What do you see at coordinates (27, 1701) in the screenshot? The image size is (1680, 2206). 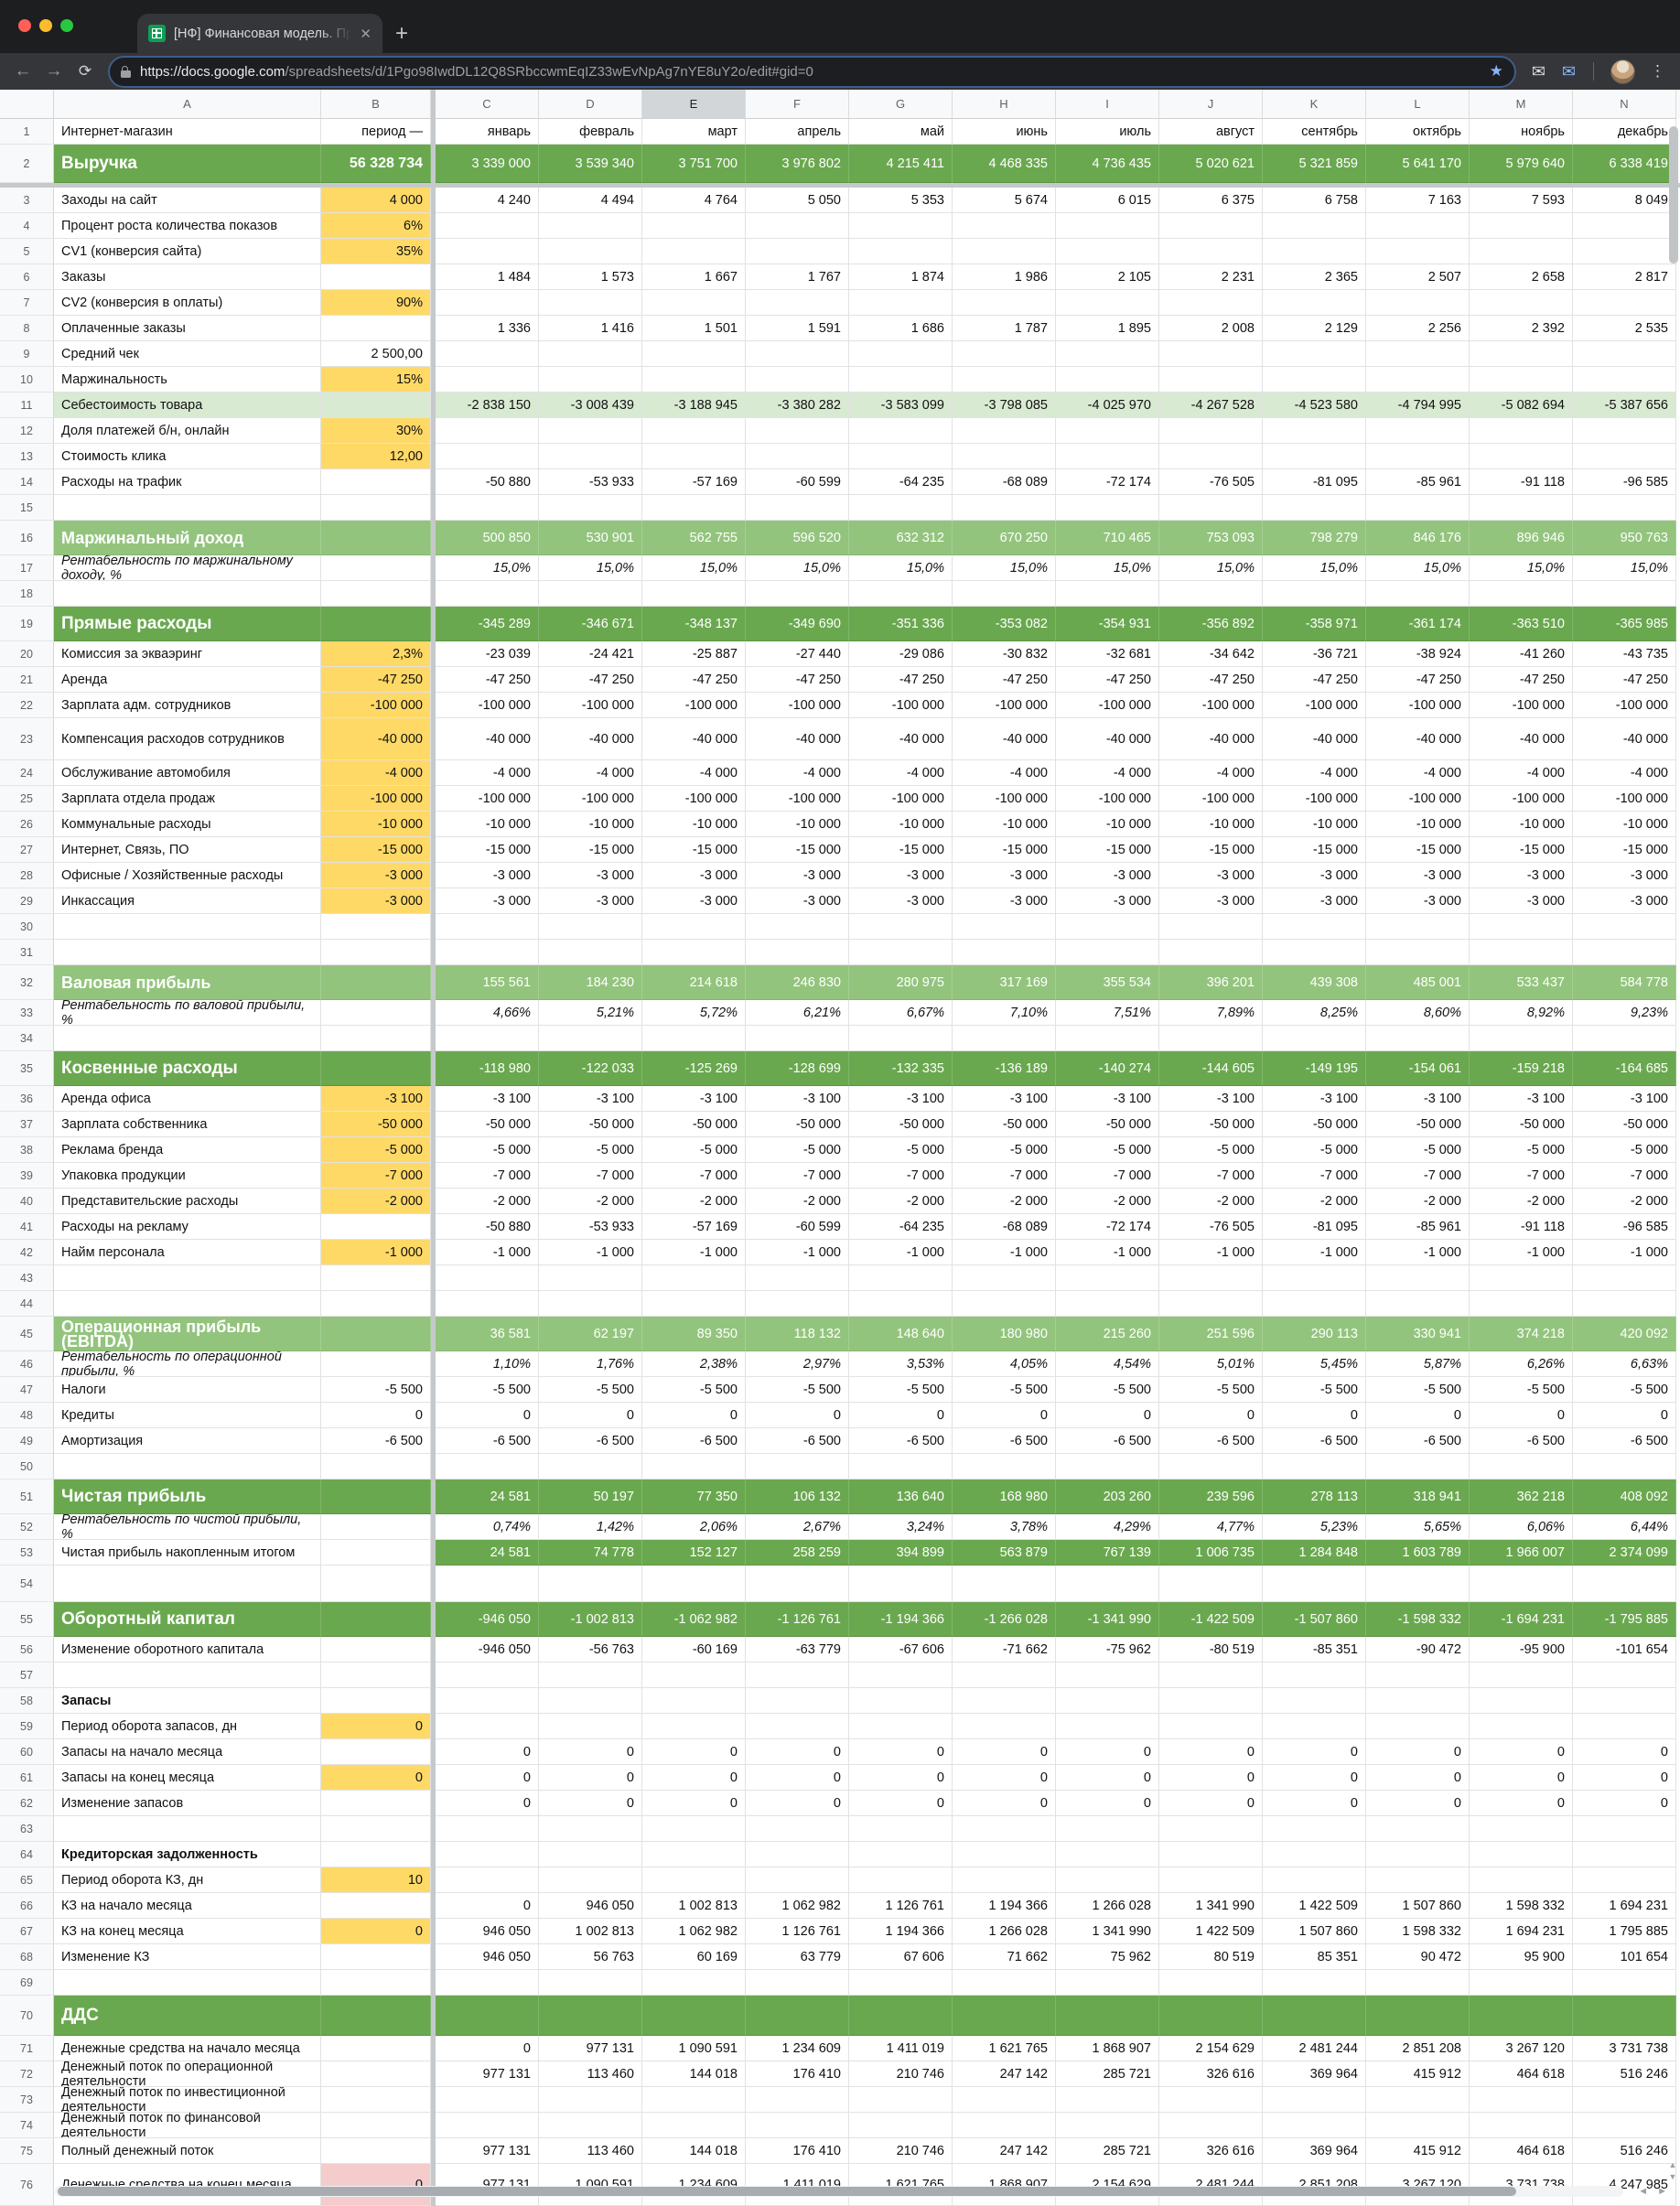 I see `row-header: 58` at bounding box center [27, 1701].